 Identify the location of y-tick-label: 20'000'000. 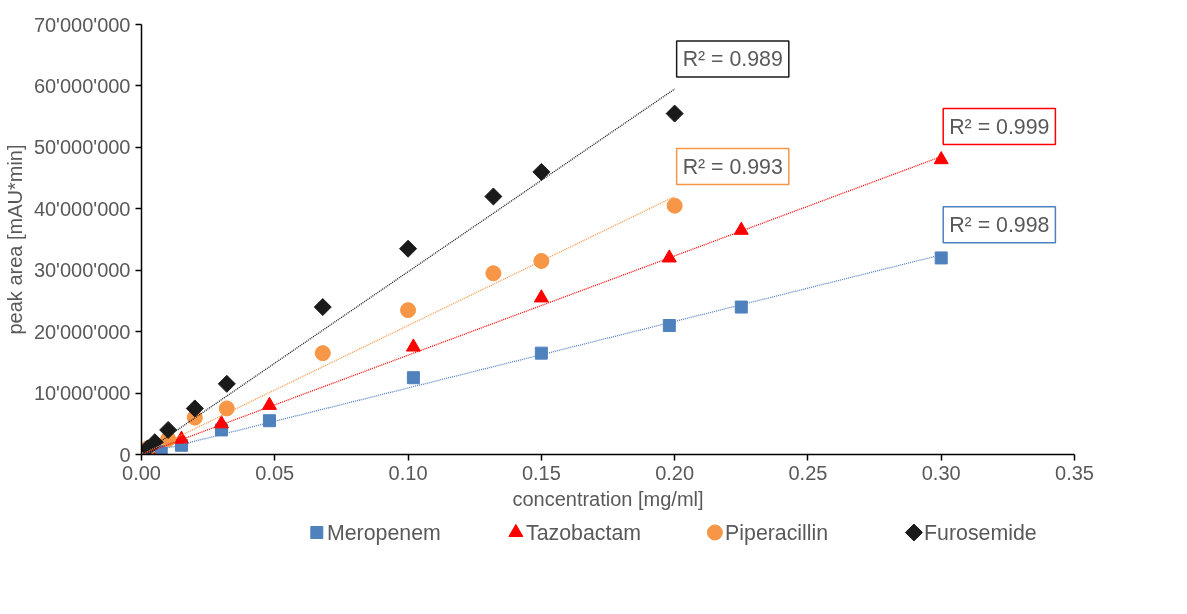
(82, 331).